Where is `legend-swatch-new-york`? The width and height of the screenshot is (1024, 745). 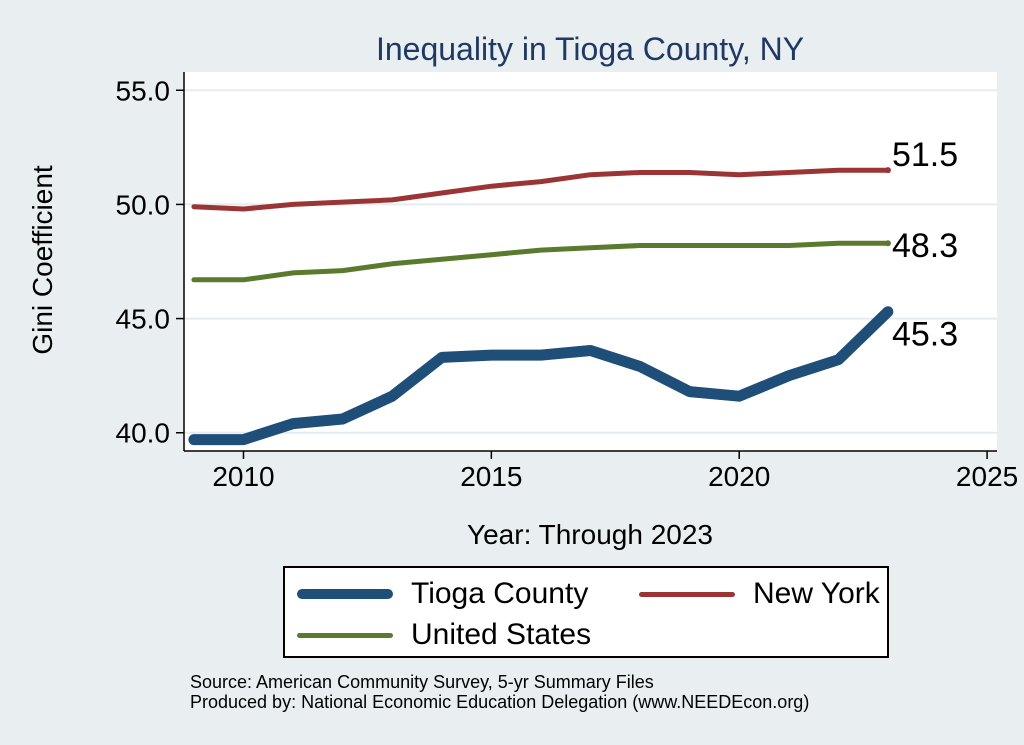
legend-swatch-new-york is located at coordinates (687, 594).